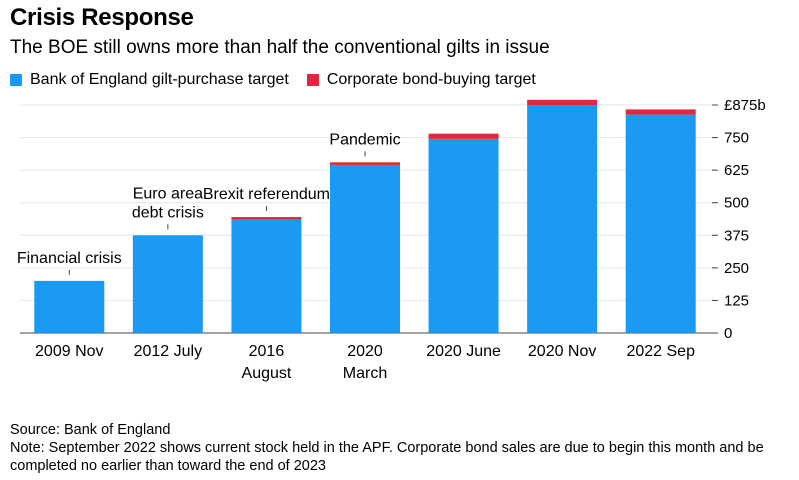 Image resolution: width=799 pixels, height=480 pixels. Describe the element at coordinates (562, 351) in the screenshot. I see `x-tick-label-5: 2020 Nov` at that location.